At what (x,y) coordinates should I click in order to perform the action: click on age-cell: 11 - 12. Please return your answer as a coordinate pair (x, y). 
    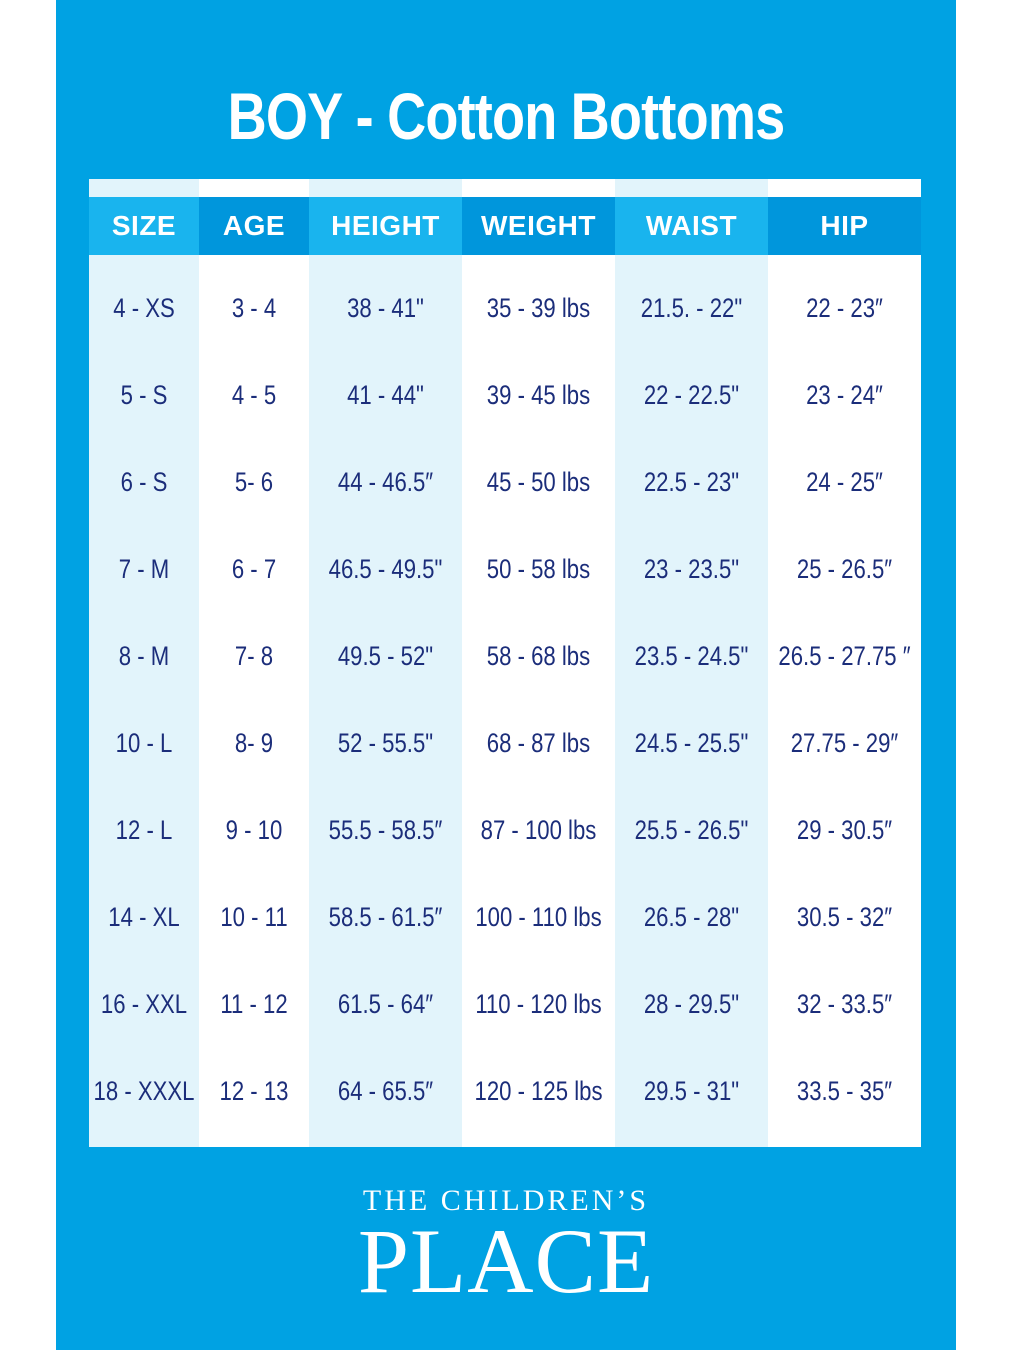
    Looking at the image, I should click on (254, 1004).